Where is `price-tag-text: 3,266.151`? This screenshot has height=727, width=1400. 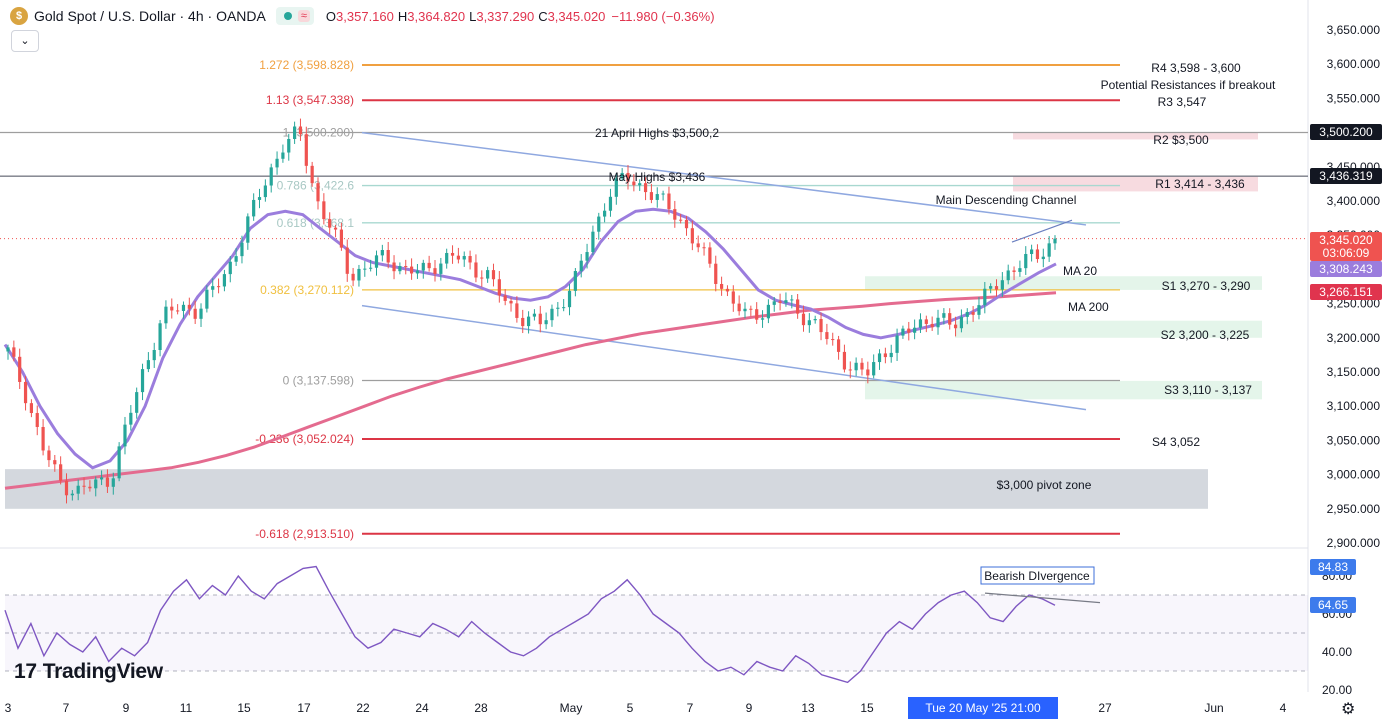
price-tag-text: 3,266.151 is located at coordinates (1346, 292).